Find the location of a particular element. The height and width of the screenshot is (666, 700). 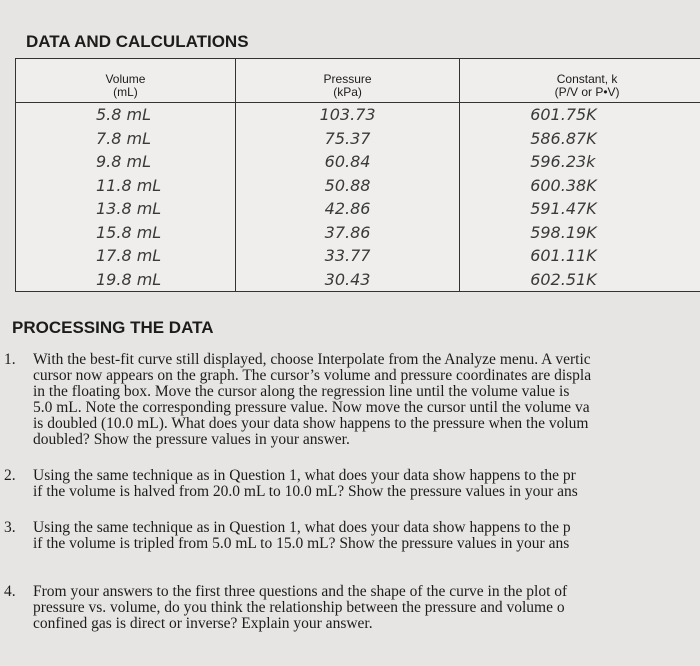

section-title: DATA AND CALCULATIONS is located at coordinates (137, 41).